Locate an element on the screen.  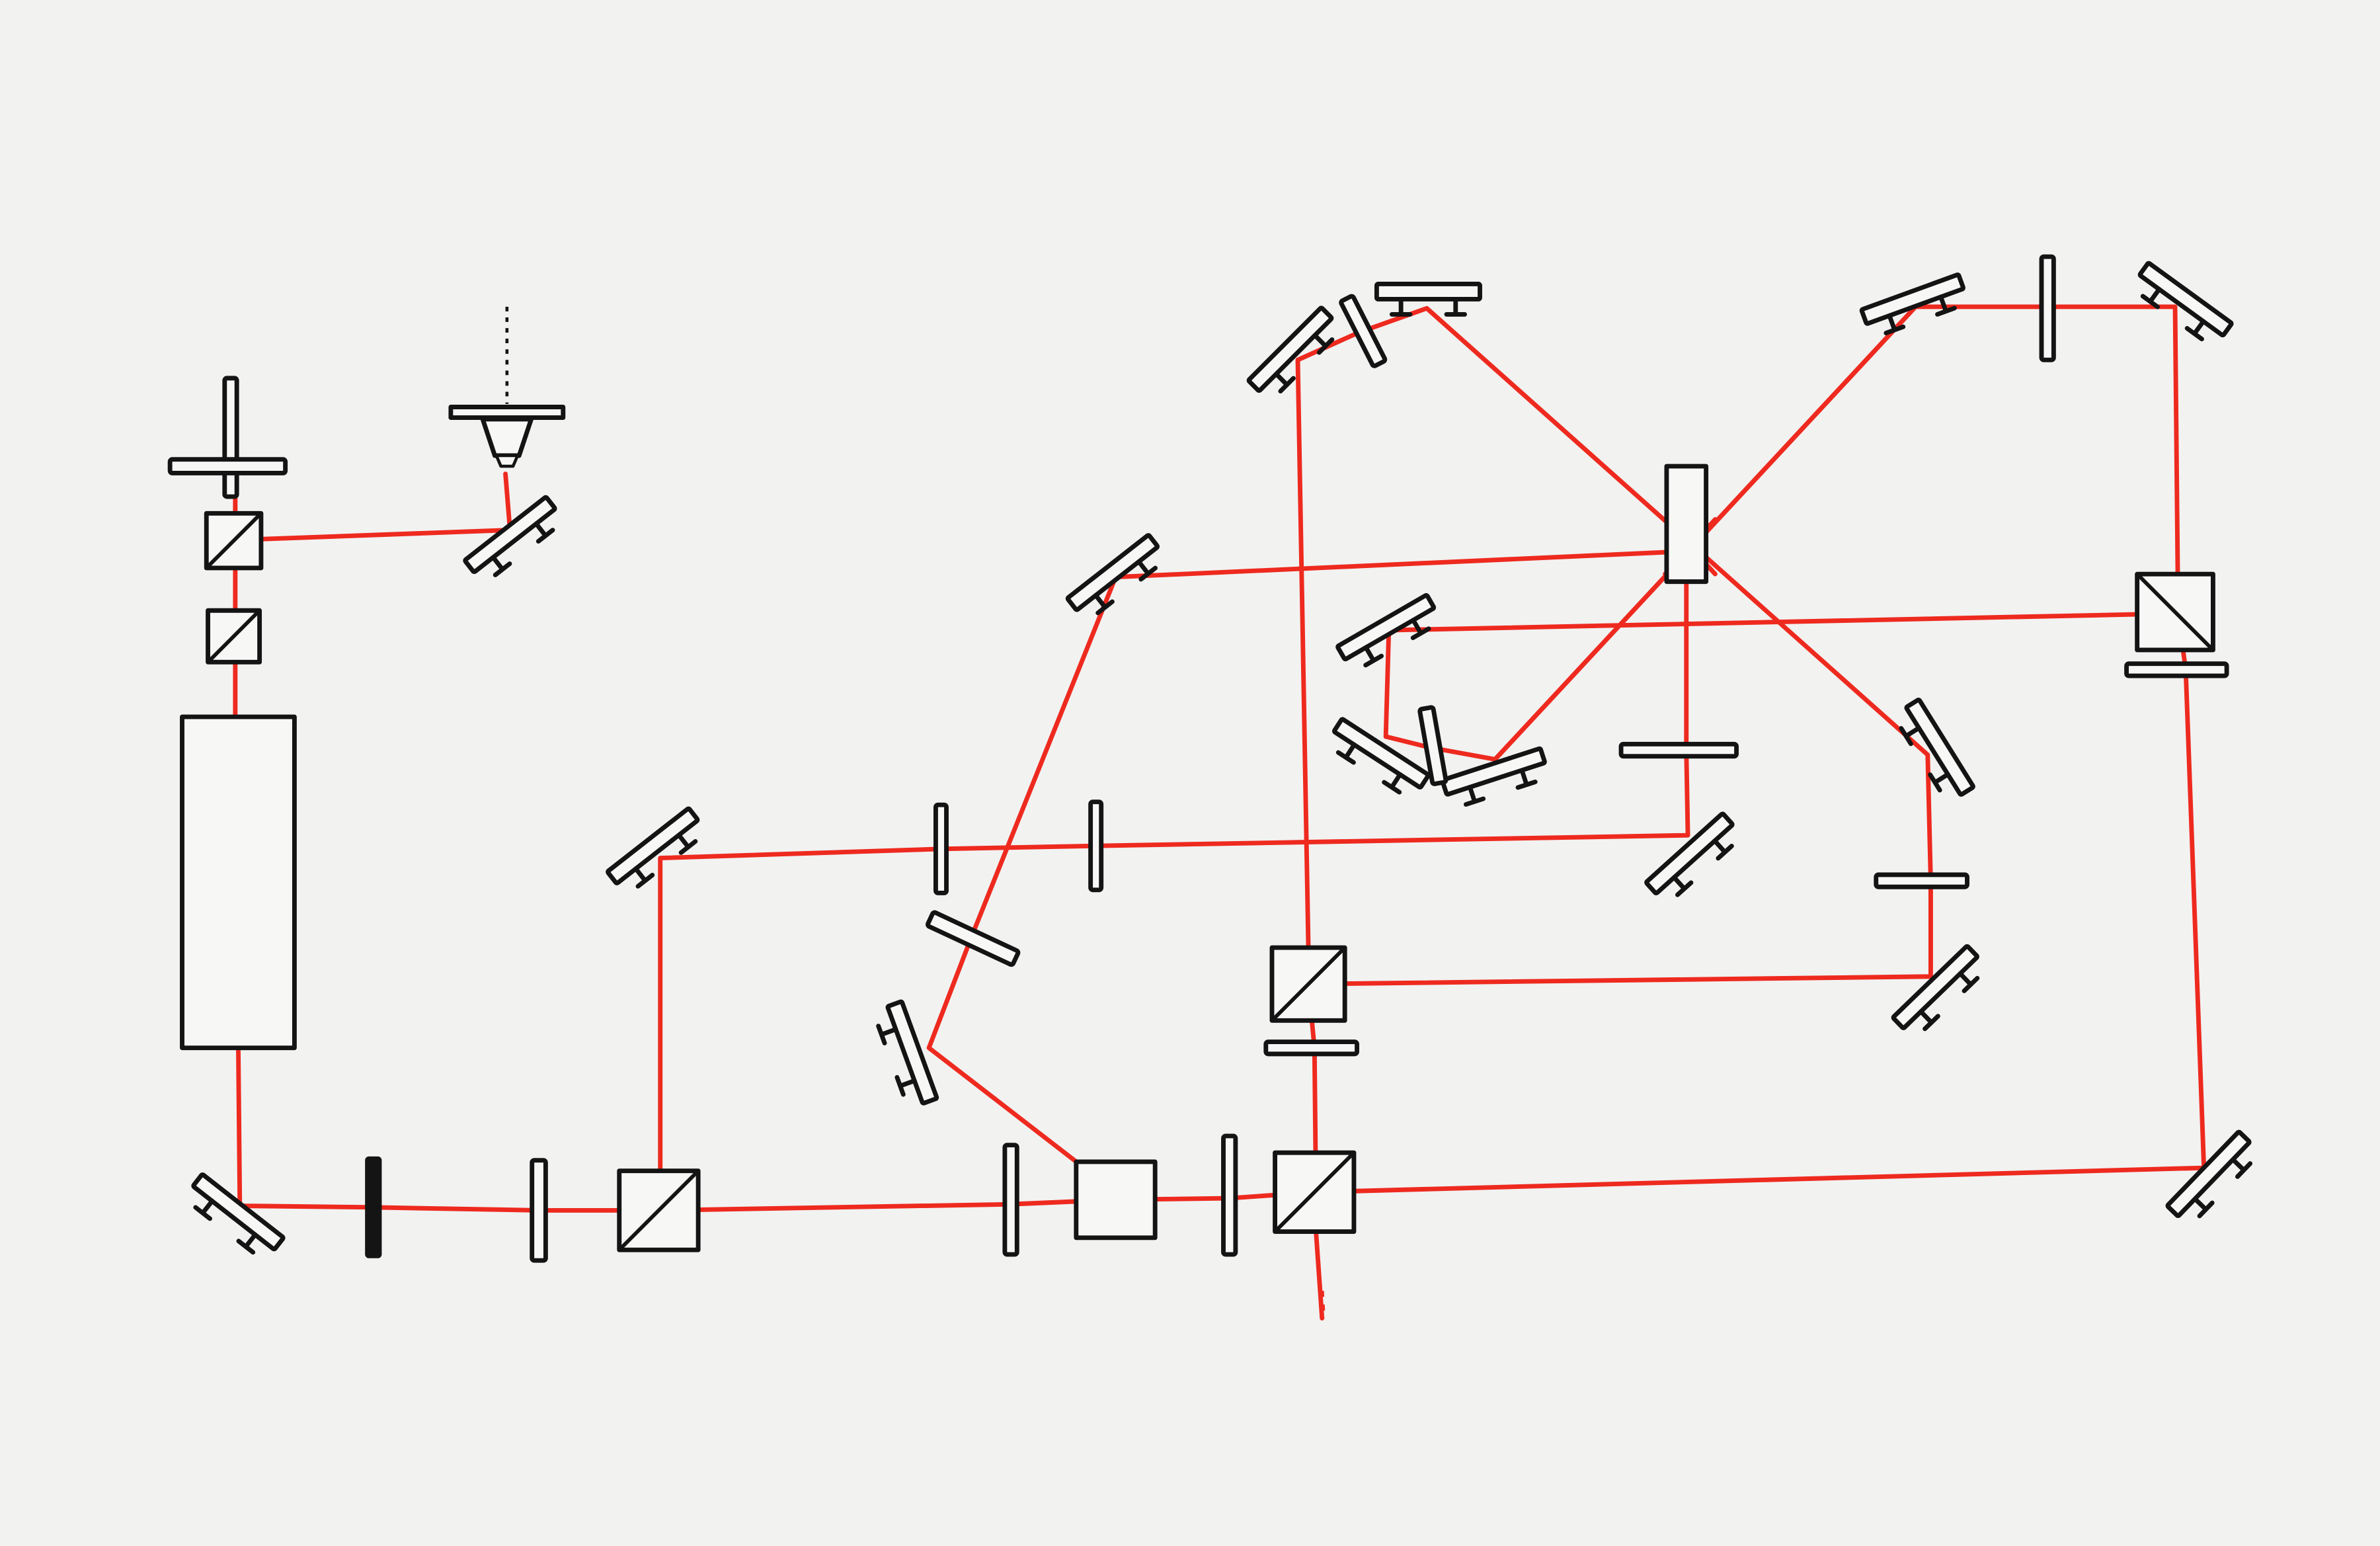
objective-tip is located at coordinates (507, 461).